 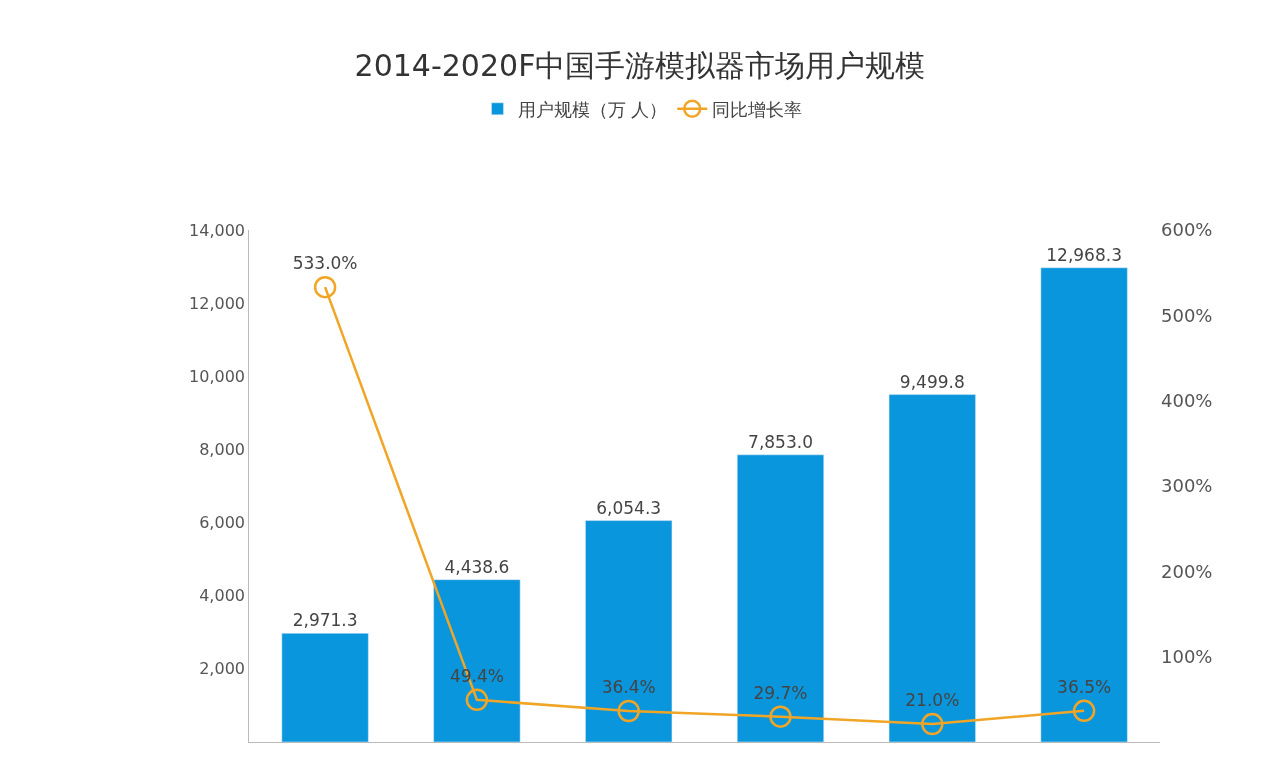 I want to click on y-tick-label: 8,000, so click(x=222, y=450).